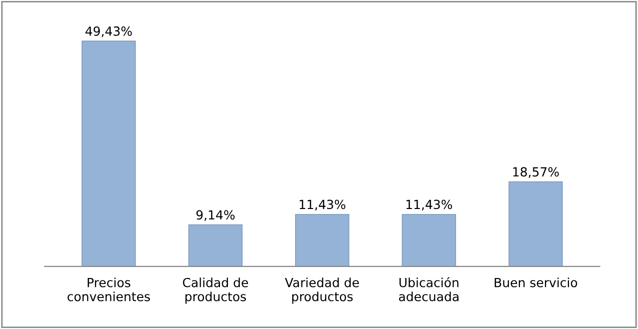 The image size is (638, 329). I want to click on x-tick-label: Variedad de productos, so click(321, 291).